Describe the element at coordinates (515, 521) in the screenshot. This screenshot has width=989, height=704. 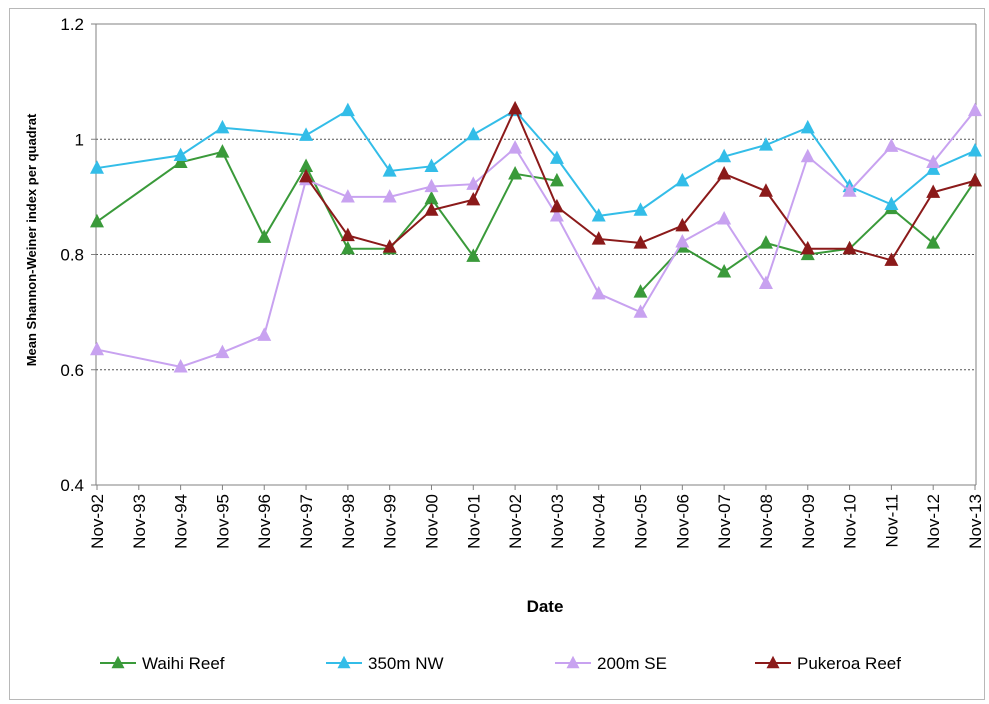
I see `x-tick-label: Nov-02` at that location.